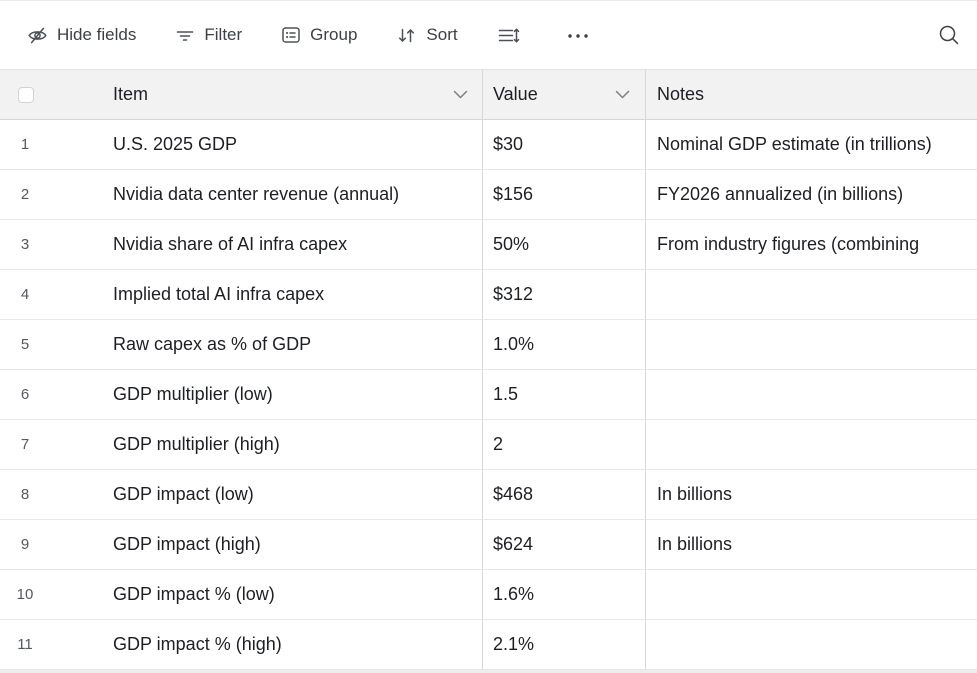  Describe the element at coordinates (183, 494) in the screenshot. I see `item-cell: GDP impact (low)` at that location.